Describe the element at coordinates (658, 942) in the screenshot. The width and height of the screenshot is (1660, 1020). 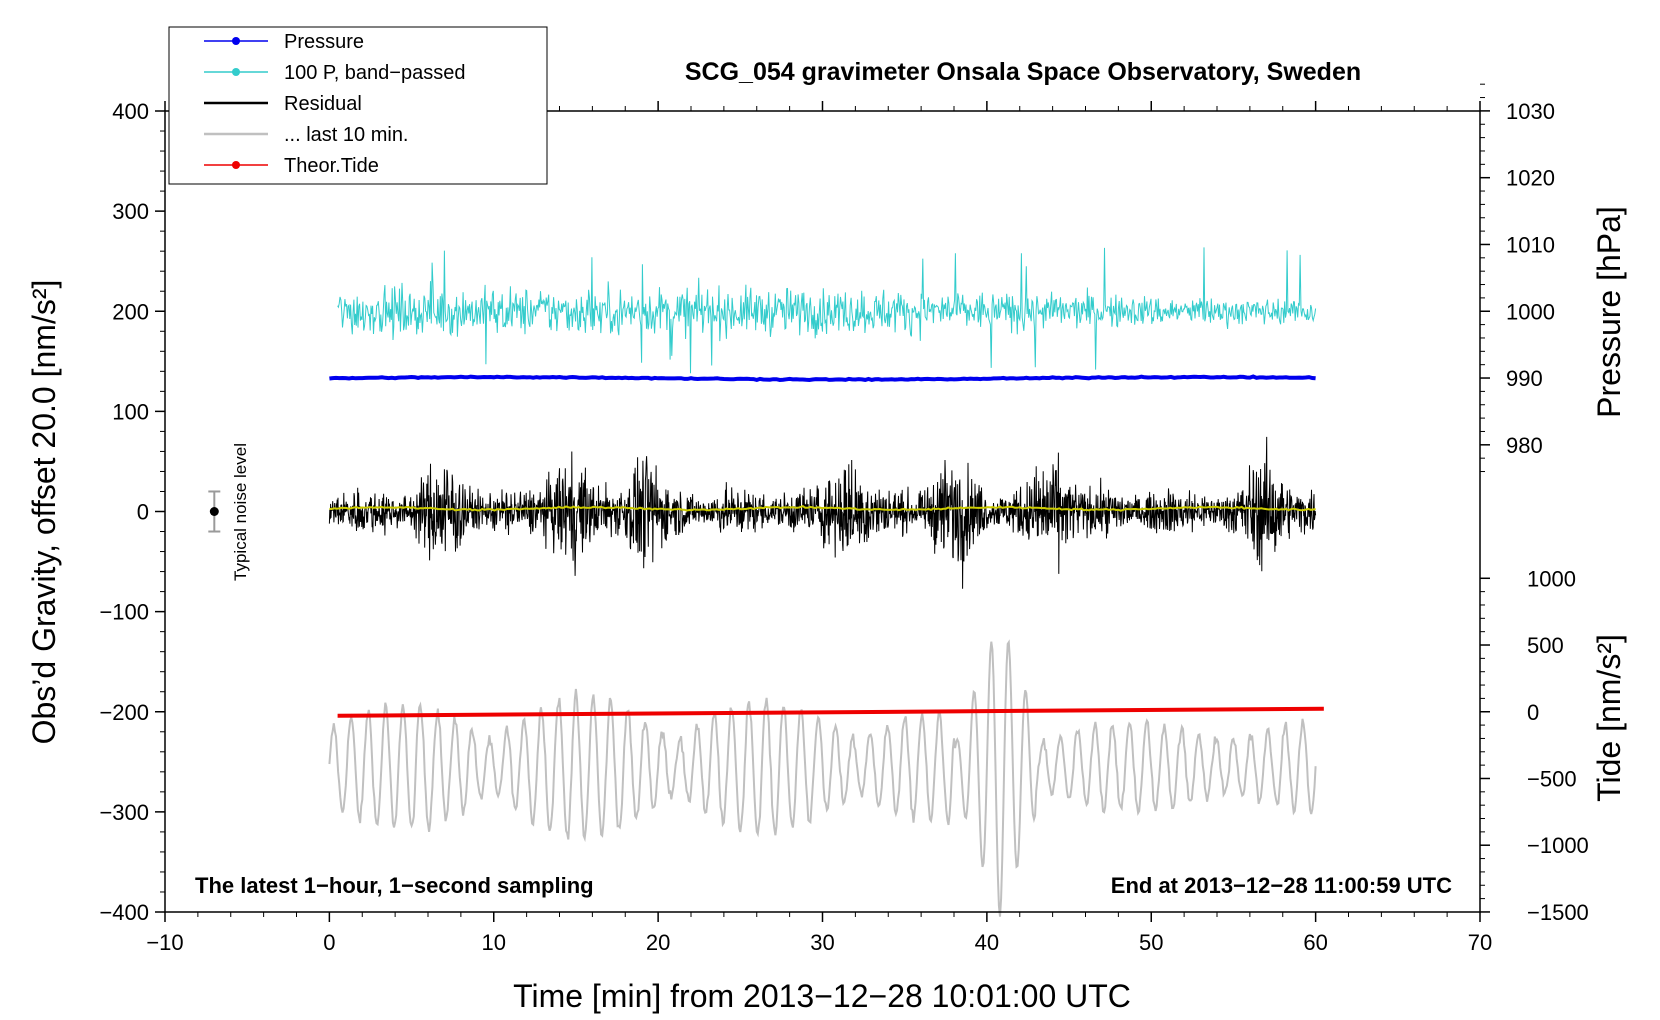
I see `x-tick-label: 20` at that location.